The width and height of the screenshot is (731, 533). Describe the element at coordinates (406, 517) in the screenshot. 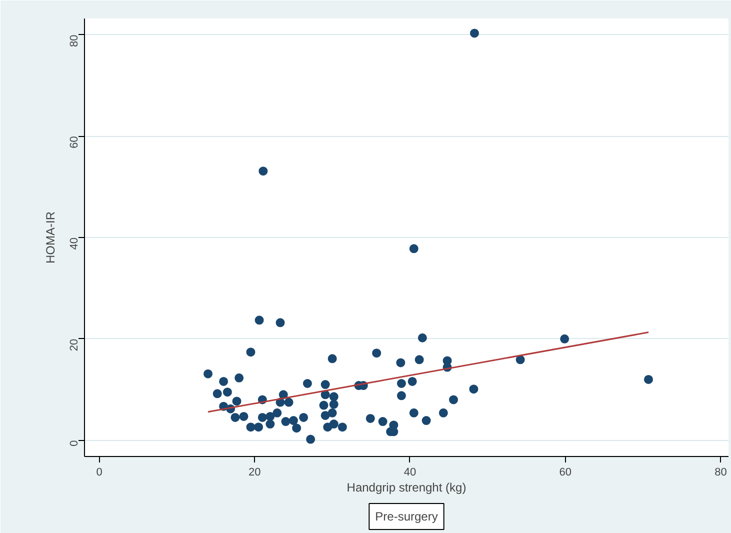

I see `text: Pre-surgery` at that location.